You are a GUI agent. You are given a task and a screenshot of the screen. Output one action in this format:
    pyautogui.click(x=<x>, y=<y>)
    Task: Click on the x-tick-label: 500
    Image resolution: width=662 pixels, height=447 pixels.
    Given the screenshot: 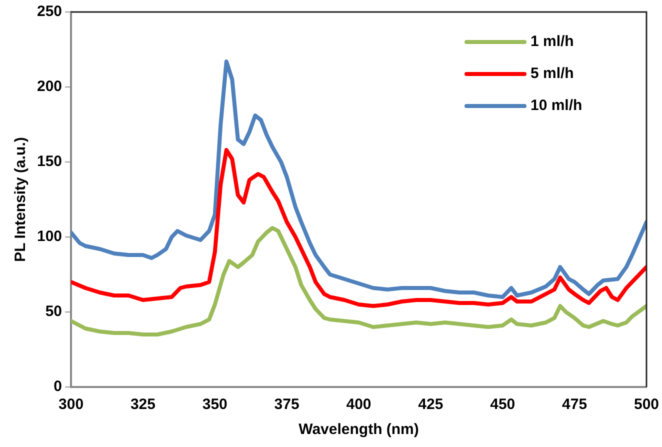 What is the action you would take?
    pyautogui.click(x=646, y=405)
    